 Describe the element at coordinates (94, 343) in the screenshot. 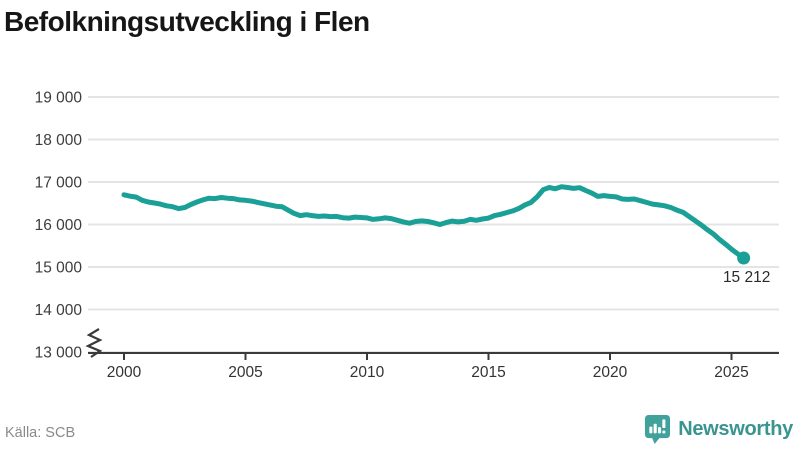

I see `y-axis-break-icon` at that location.